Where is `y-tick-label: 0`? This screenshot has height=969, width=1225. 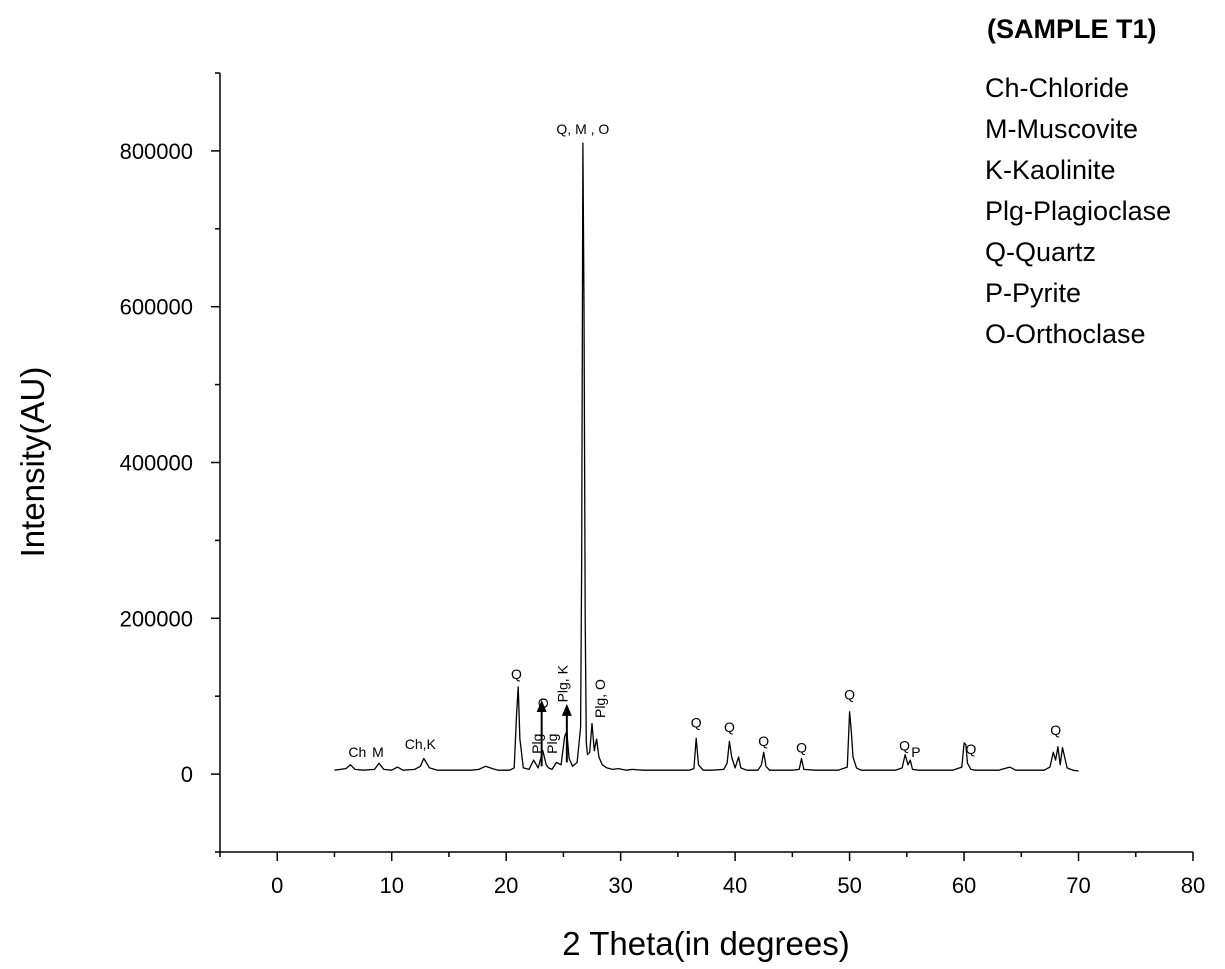 y-tick-label: 0 is located at coordinates (187, 774).